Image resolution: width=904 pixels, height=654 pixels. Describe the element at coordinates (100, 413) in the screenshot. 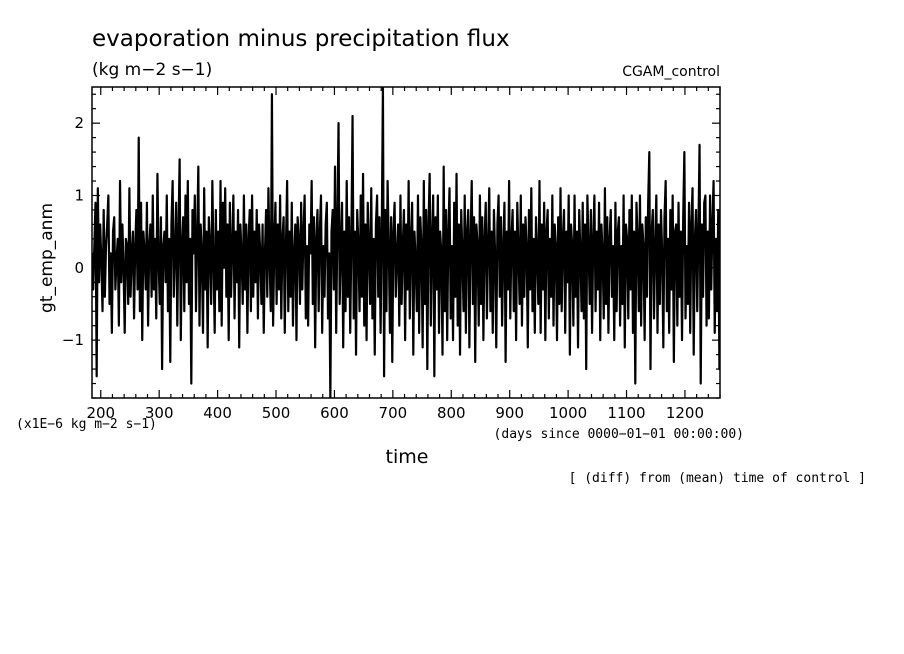

I see `x-tick-label: 200` at that location.